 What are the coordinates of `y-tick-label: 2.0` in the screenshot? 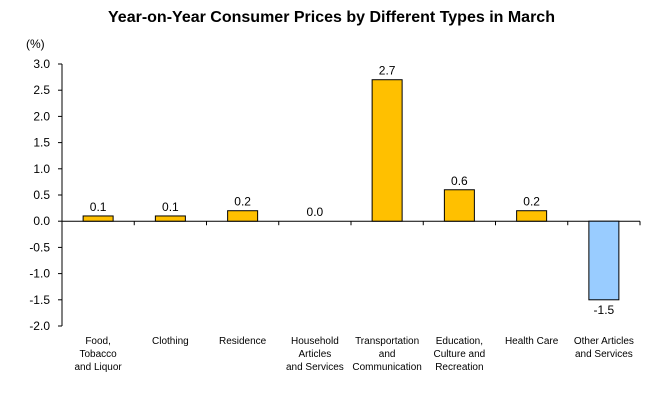 It's located at (41, 116).